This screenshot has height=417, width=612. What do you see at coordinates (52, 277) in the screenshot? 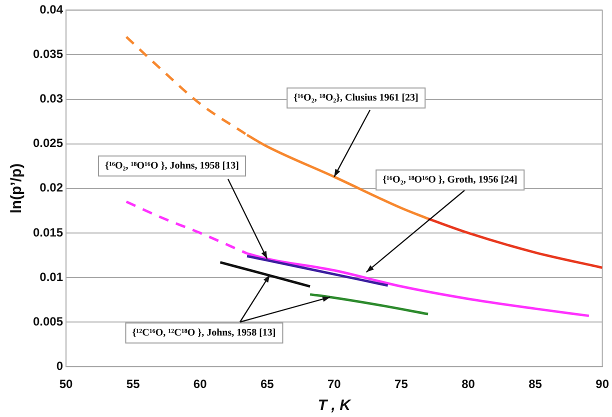
I see `y-tick-label: 0.01` at bounding box center [52, 277].